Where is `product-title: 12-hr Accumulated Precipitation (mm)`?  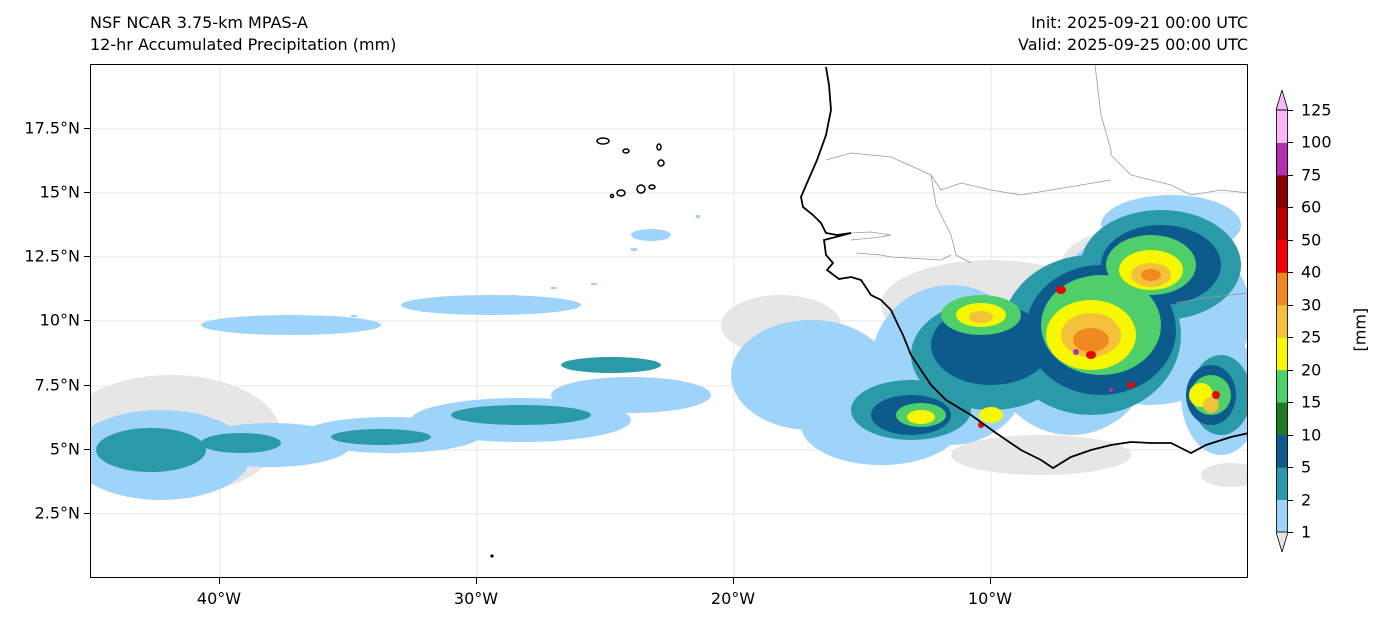
product-title: 12-hr Accumulated Precipitation (mm) is located at coordinates (243, 44).